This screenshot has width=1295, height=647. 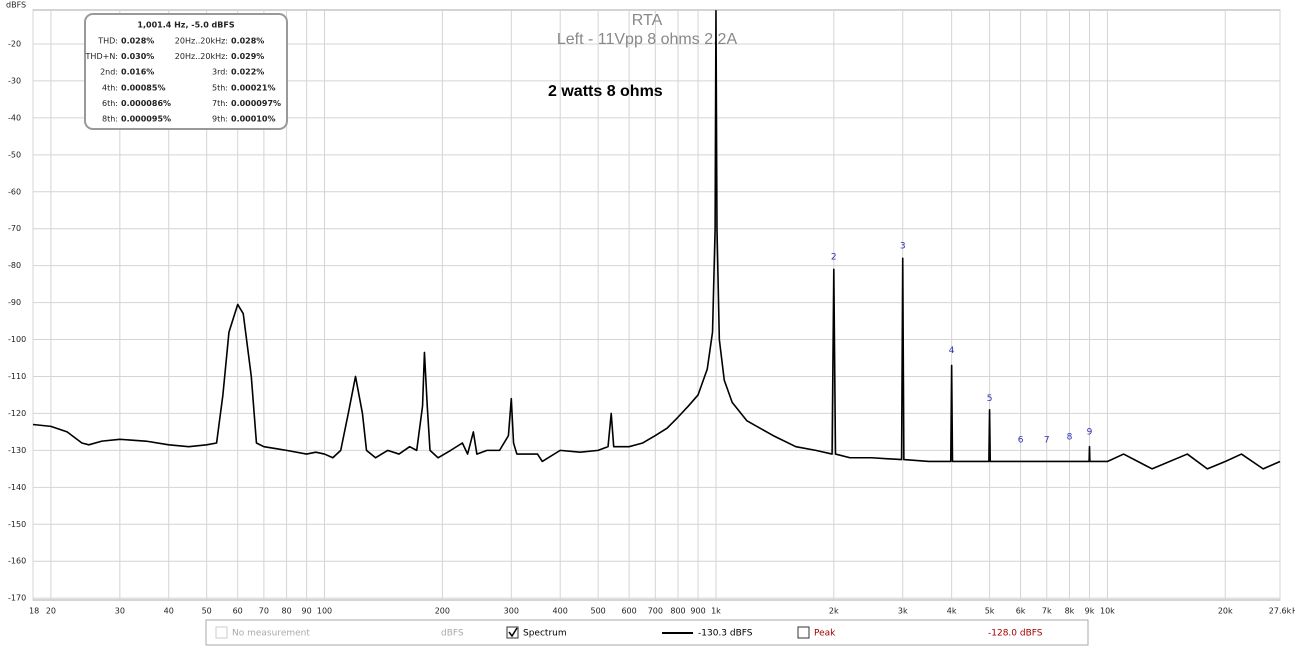 I want to click on y-tick-label: -140, so click(x=17, y=487).